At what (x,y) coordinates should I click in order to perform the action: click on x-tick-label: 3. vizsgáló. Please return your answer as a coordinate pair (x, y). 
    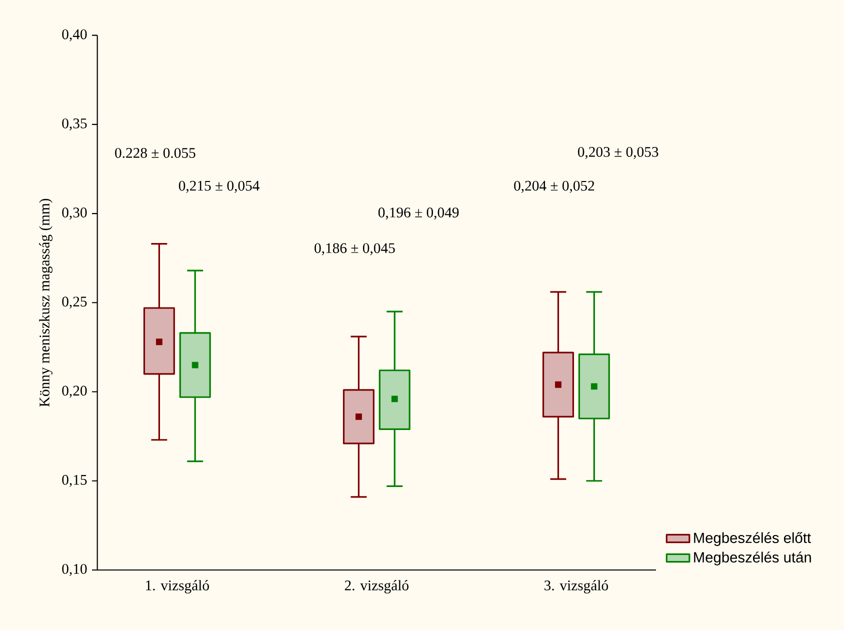
    Looking at the image, I should click on (576, 587).